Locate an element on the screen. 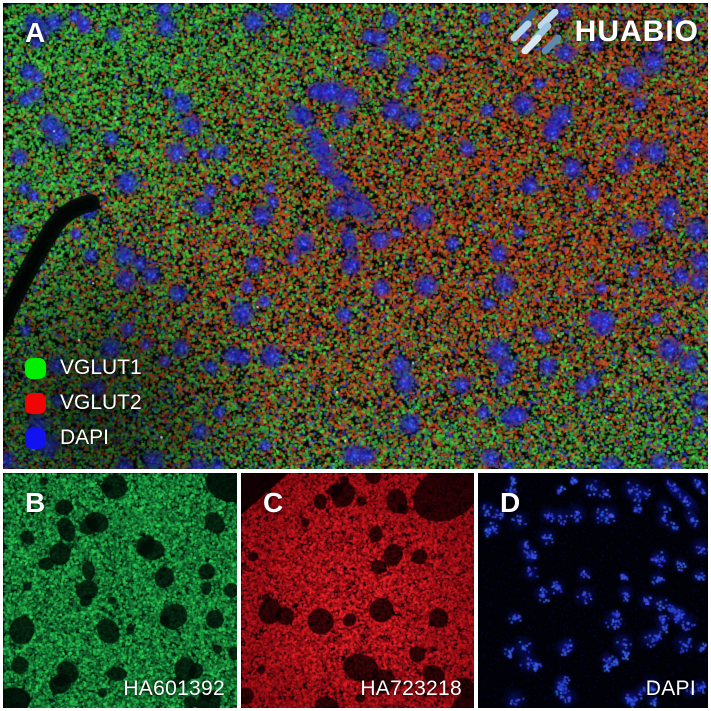 This screenshot has height=711, width=711. legend-row-vglut2: VGLUT2 is located at coordinates (83, 403).